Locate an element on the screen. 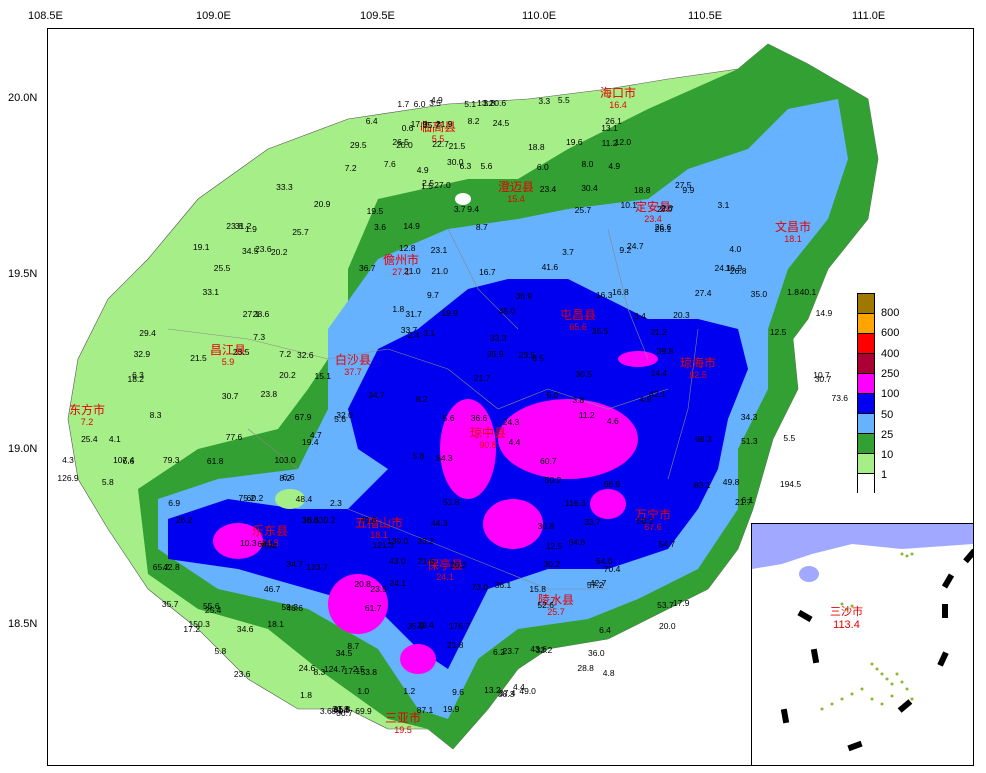 This screenshot has width=986, height=773. station-value: 17.9 is located at coordinates (419, 123).